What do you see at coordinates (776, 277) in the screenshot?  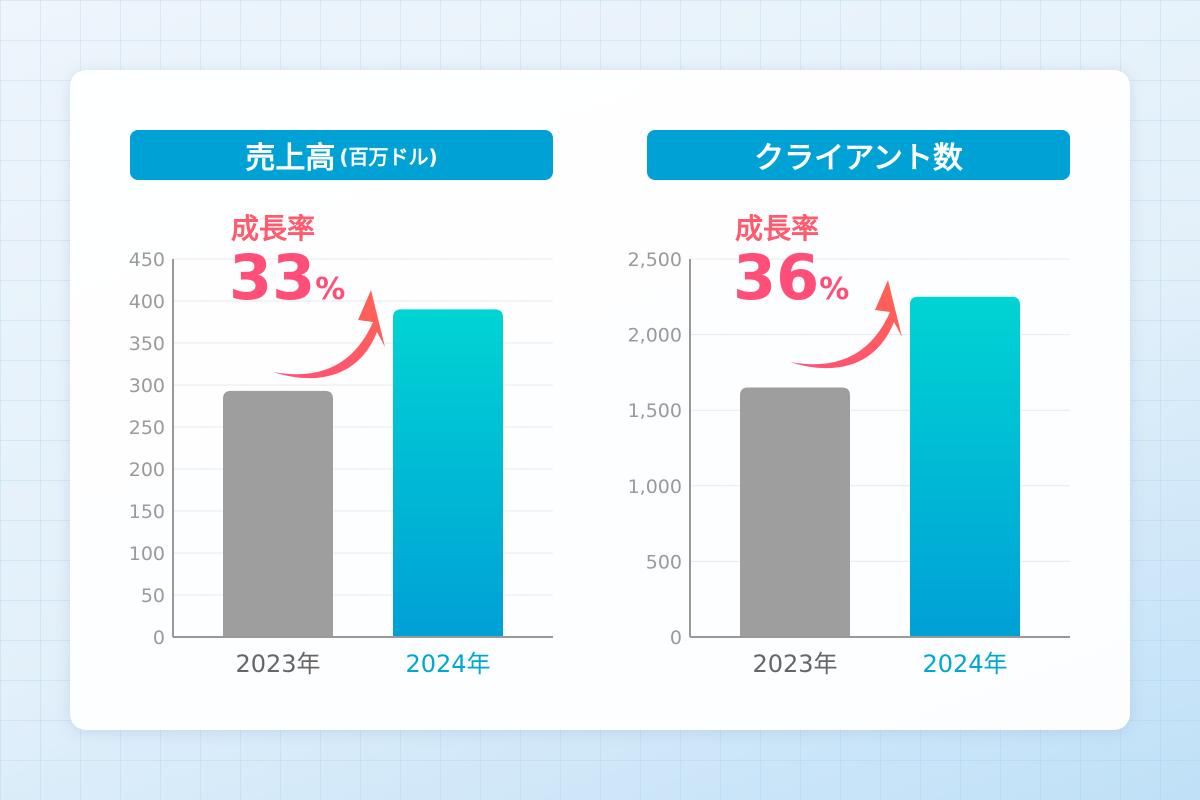 I see `growth-number: 36` at bounding box center [776, 277].